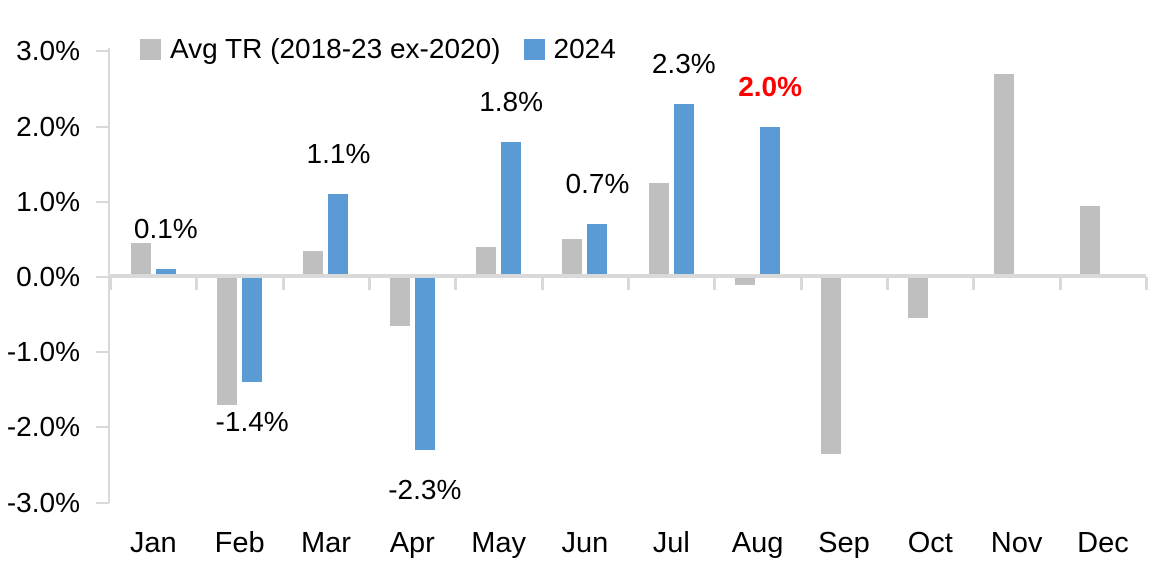 The width and height of the screenshot is (1152, 570). Describe the element at coordinates (511, 101) in the screenshot. I see `data-label-may: 1.8%` at that location.